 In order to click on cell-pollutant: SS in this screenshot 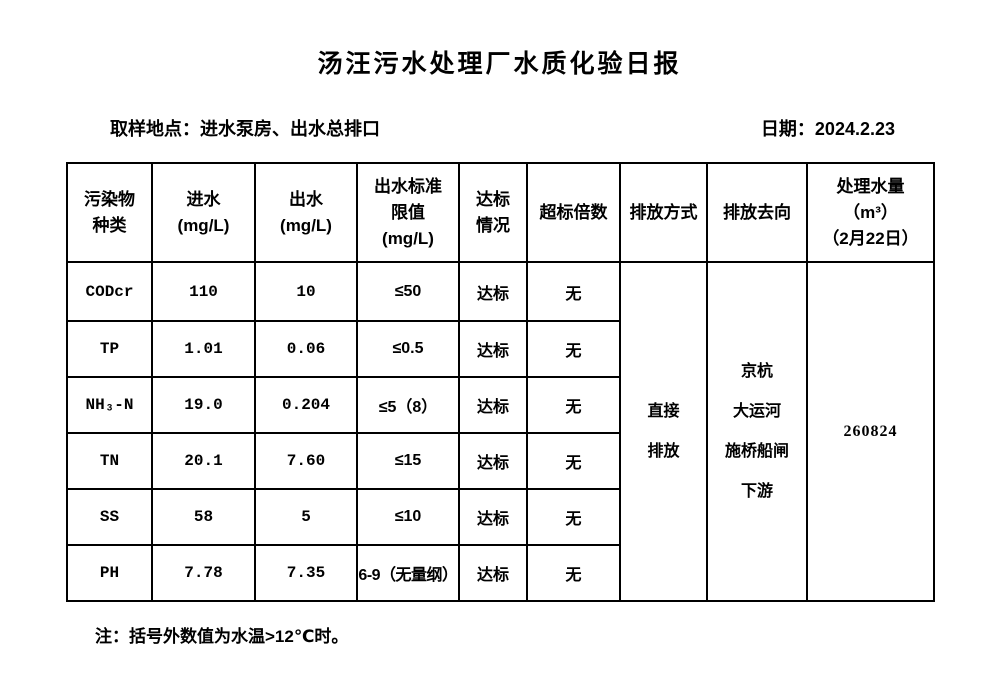, I will do `click(109, 517)`.